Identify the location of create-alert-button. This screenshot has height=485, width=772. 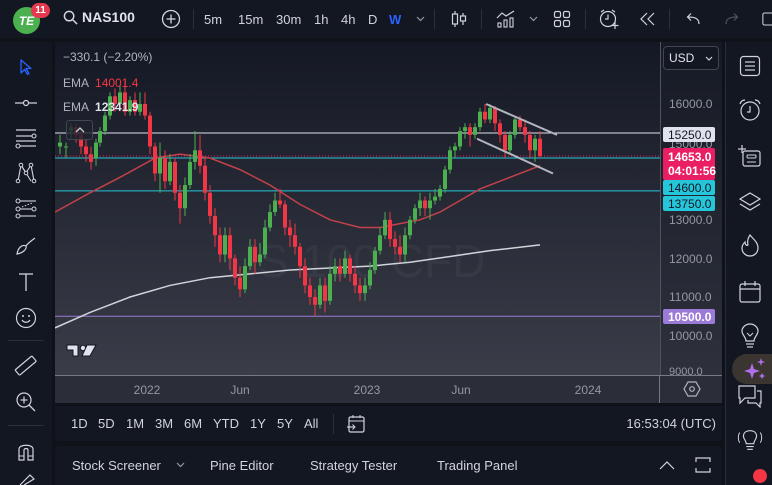
(609, 19).